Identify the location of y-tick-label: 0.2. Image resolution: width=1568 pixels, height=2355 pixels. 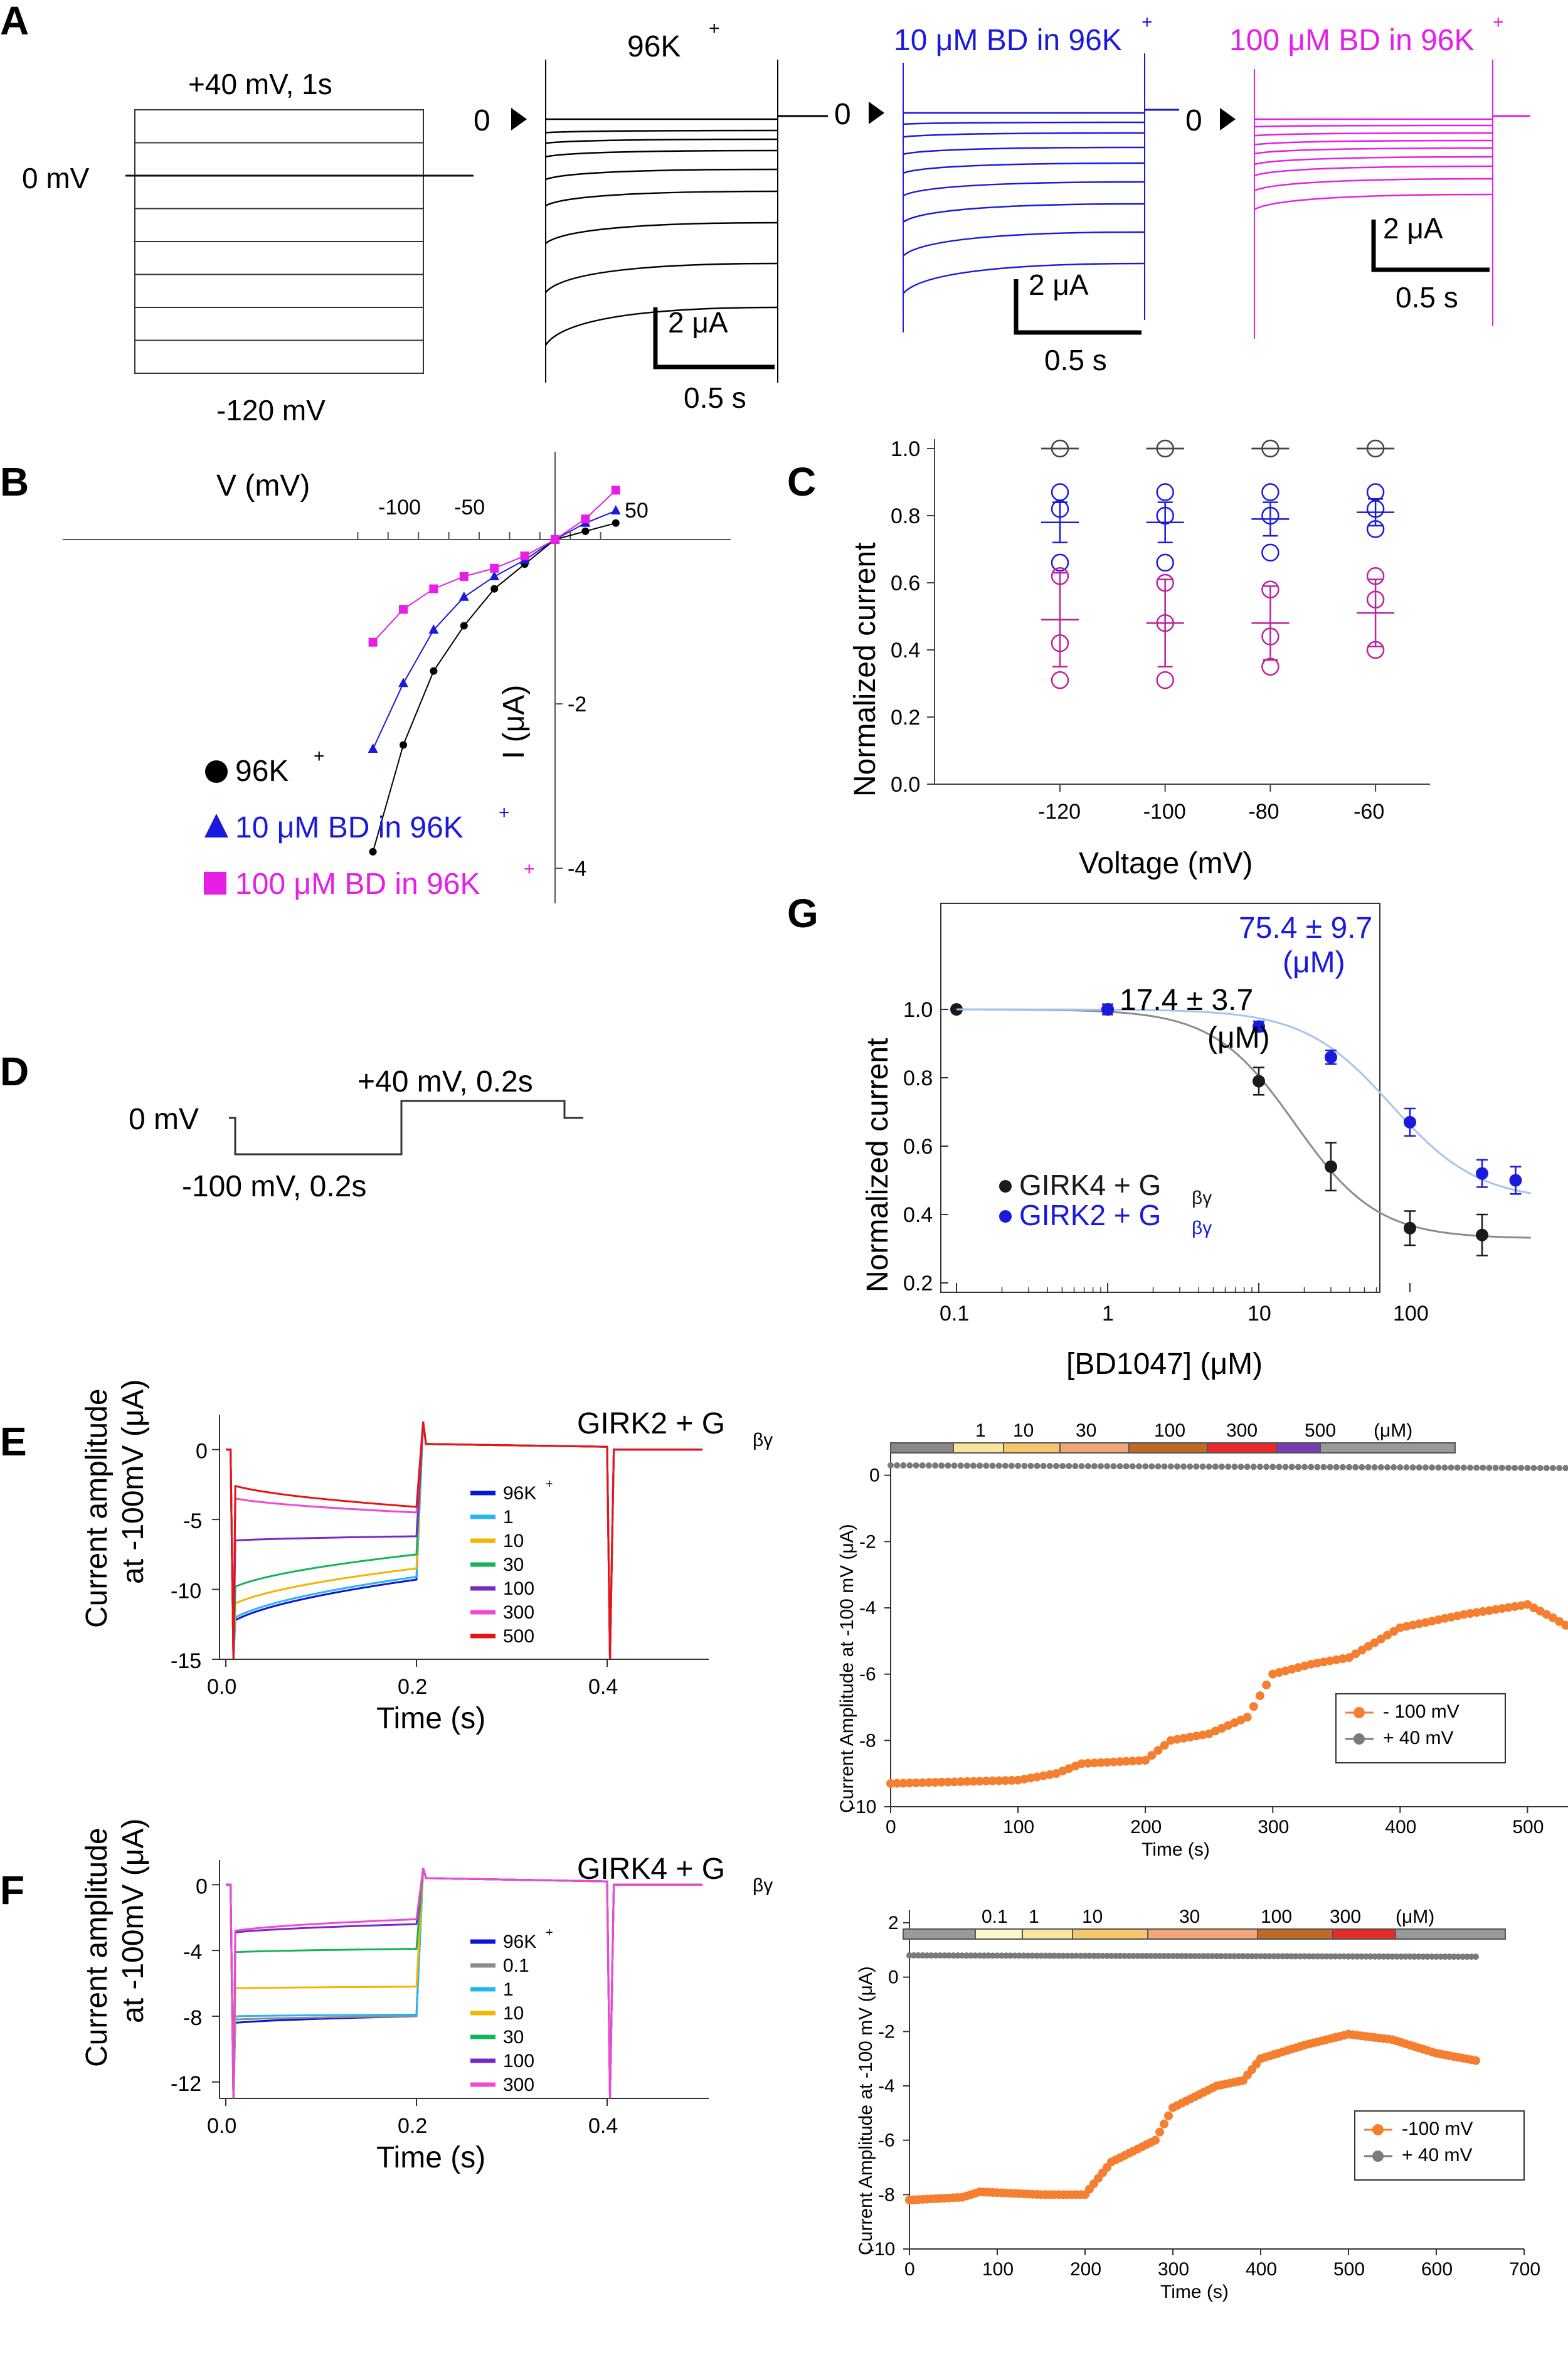
(918, 1284).